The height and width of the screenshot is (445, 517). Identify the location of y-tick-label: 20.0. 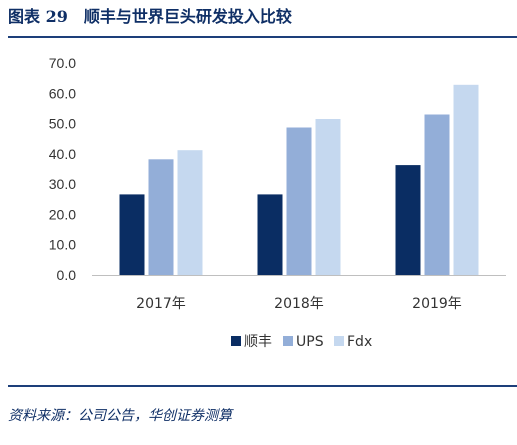
(62, 214).